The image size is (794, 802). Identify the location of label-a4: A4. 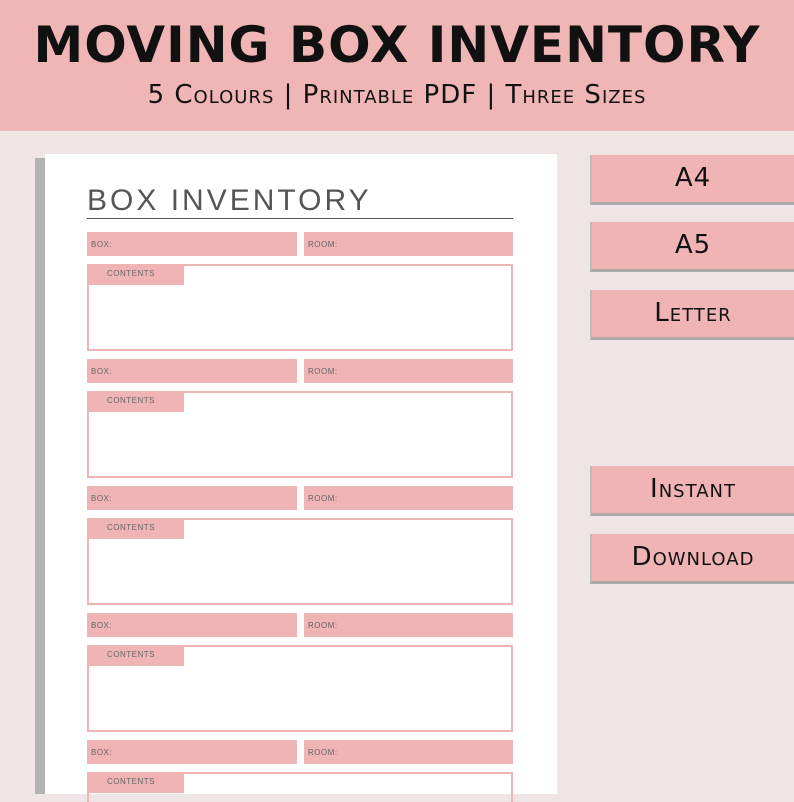
(692, 180).